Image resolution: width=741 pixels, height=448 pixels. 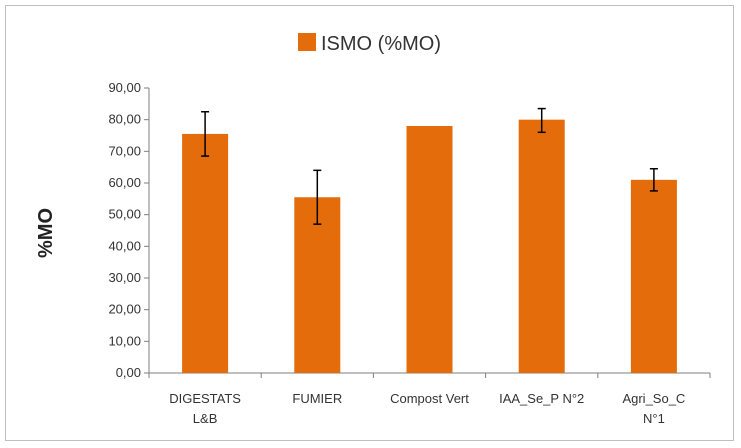 What do you see at coordinates (124, 87) in the screenshot?
I see `y-tick-label: 90,00` at bounding box center [124, 87].